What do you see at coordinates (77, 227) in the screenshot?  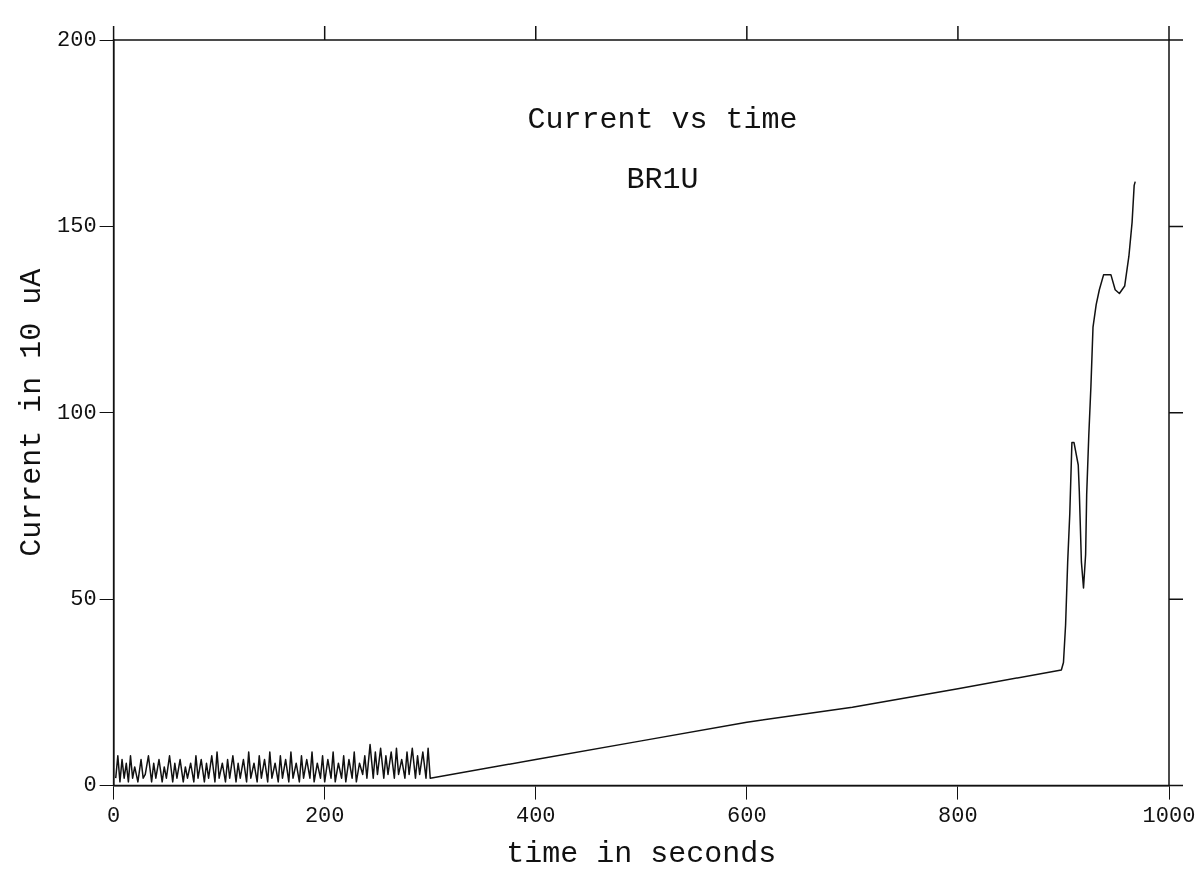 I see `y-tick-label: 150` at bounding box center [77, 227].